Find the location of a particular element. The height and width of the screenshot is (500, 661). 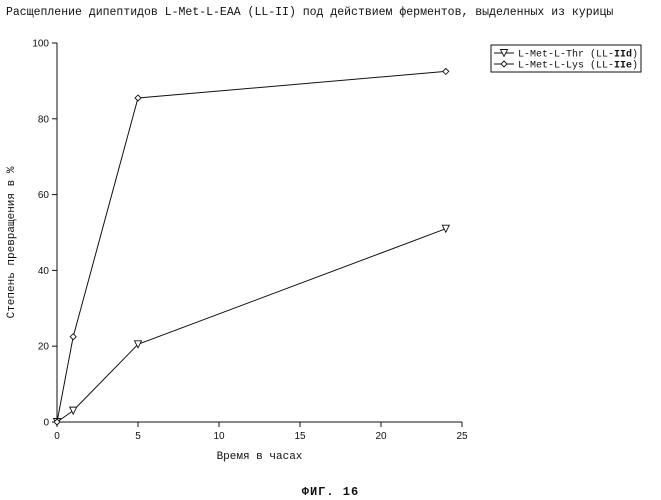

y-axis-label: Степень превращения в % is located at coordinates (12, 242).